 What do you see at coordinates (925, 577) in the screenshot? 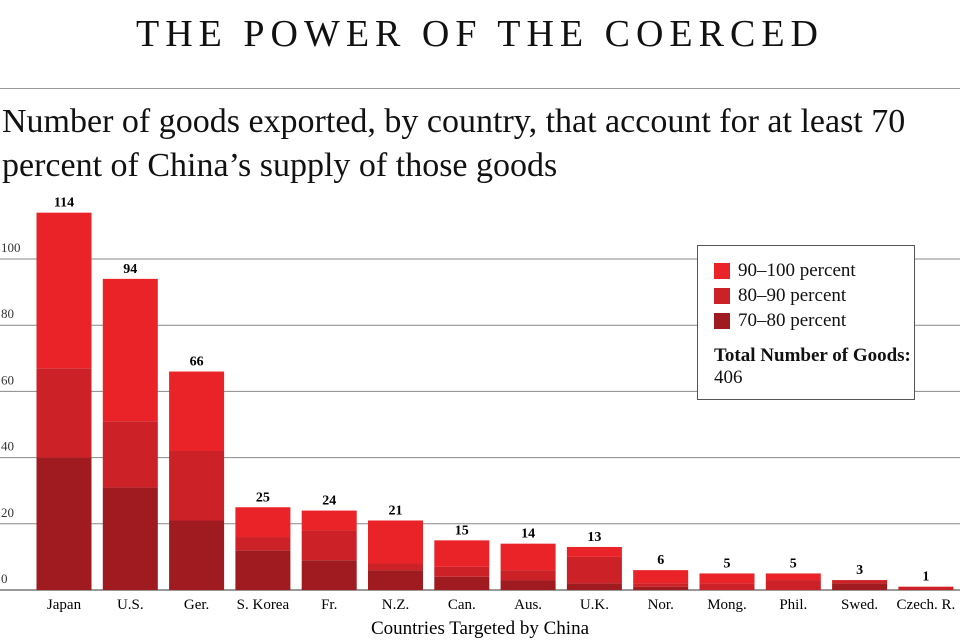
I see `data-label: 1` at bounding box center [925, 577].